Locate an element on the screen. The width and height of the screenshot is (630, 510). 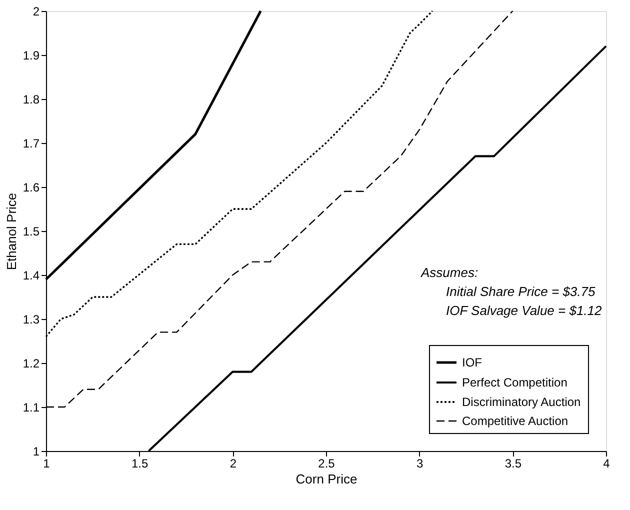
y-tick-label: 1 is located at coordinates (36, 451).